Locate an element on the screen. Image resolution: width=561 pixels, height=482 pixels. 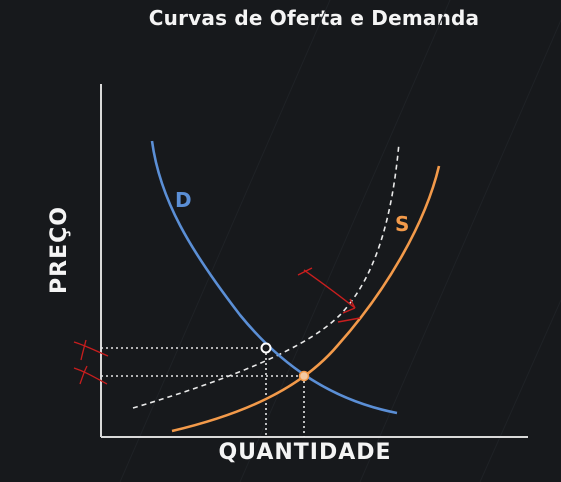
y-axis-label: PREÇO is located at coordinates (59, 250).